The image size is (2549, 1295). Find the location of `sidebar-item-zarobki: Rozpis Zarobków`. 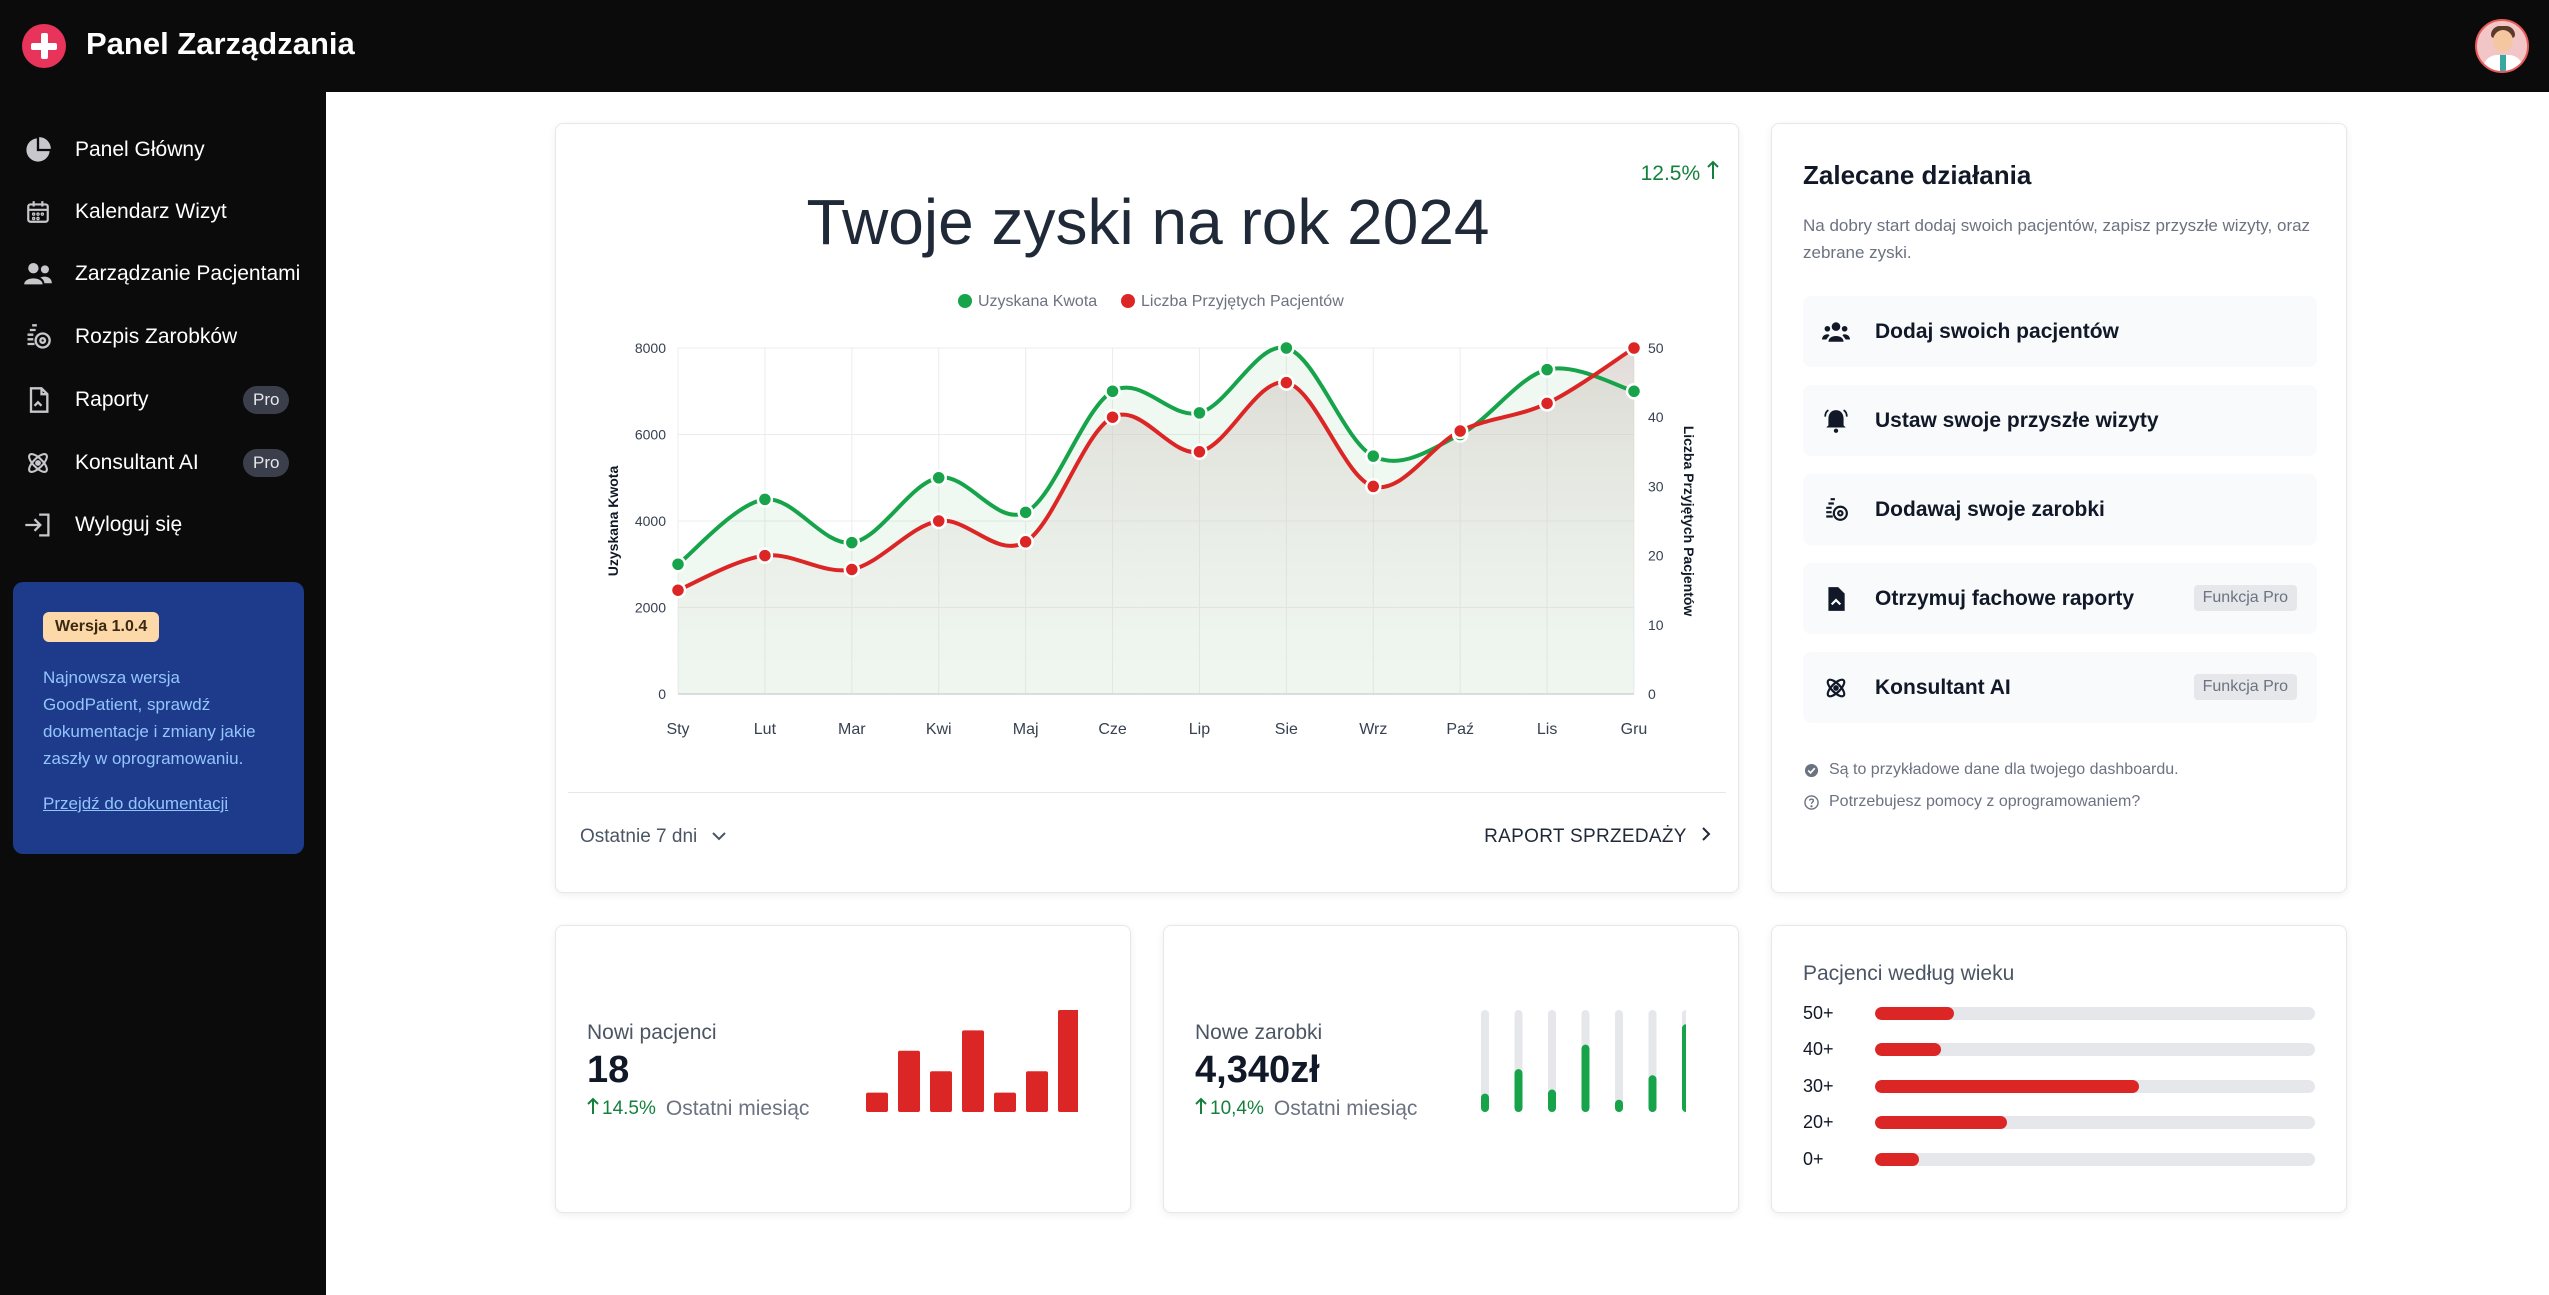

sidebar-item-zarobki: Rozpis Zarobków is located at coordinates (163, 337).